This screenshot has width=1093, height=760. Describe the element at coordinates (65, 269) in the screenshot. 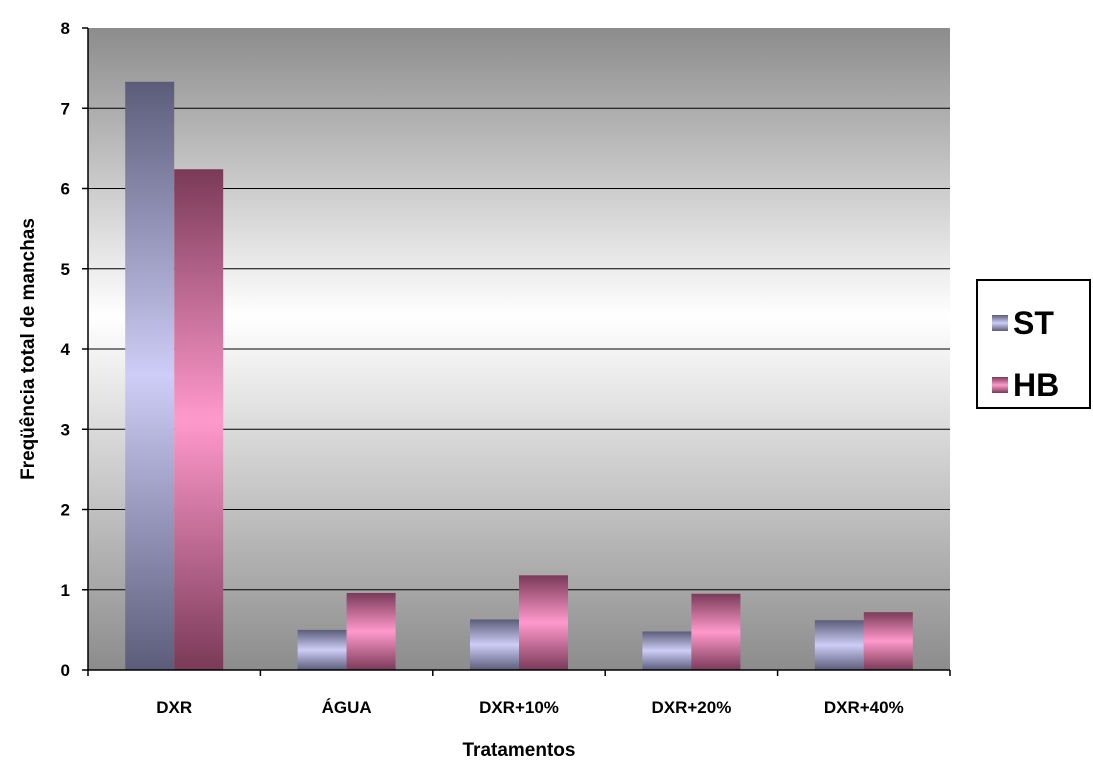

I see `y-tick-label: 5` at that location.